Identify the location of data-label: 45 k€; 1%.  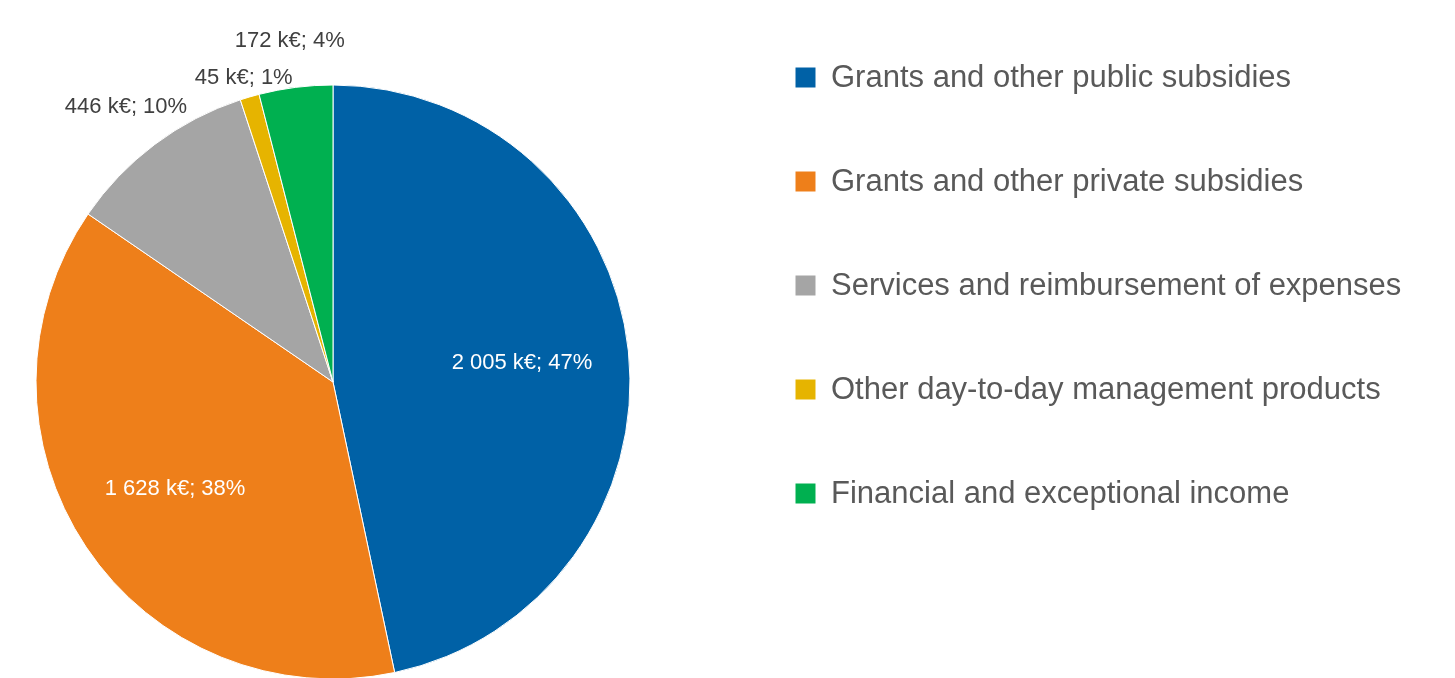
(243, 76).